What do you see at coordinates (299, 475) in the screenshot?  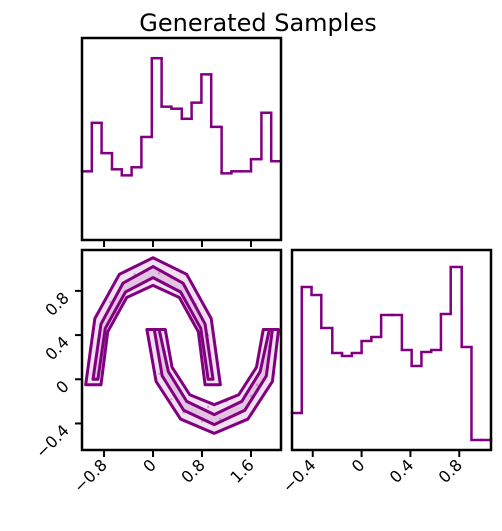 I see `x-tick-label: −0.4` at bounding box center [299, 475].